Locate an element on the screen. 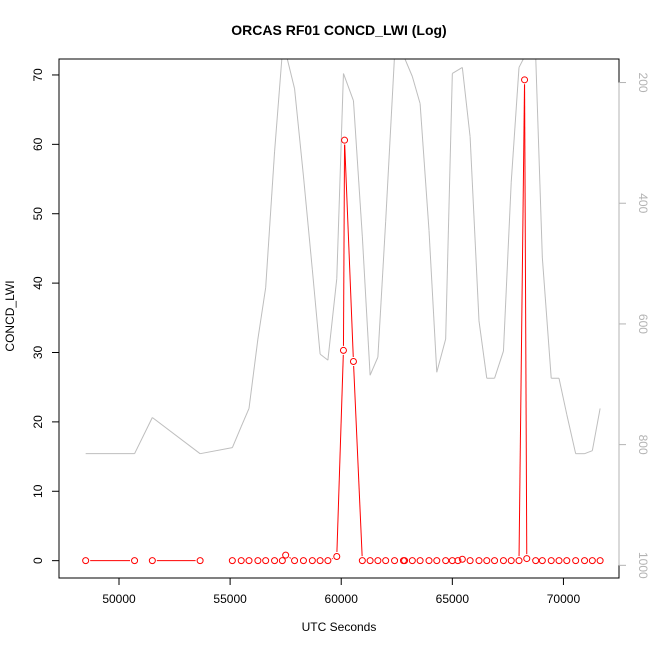 Image resolution: width=650 pixels, height=650 pixels. y-tick-label: 50 is located at coordinates (38, 214).